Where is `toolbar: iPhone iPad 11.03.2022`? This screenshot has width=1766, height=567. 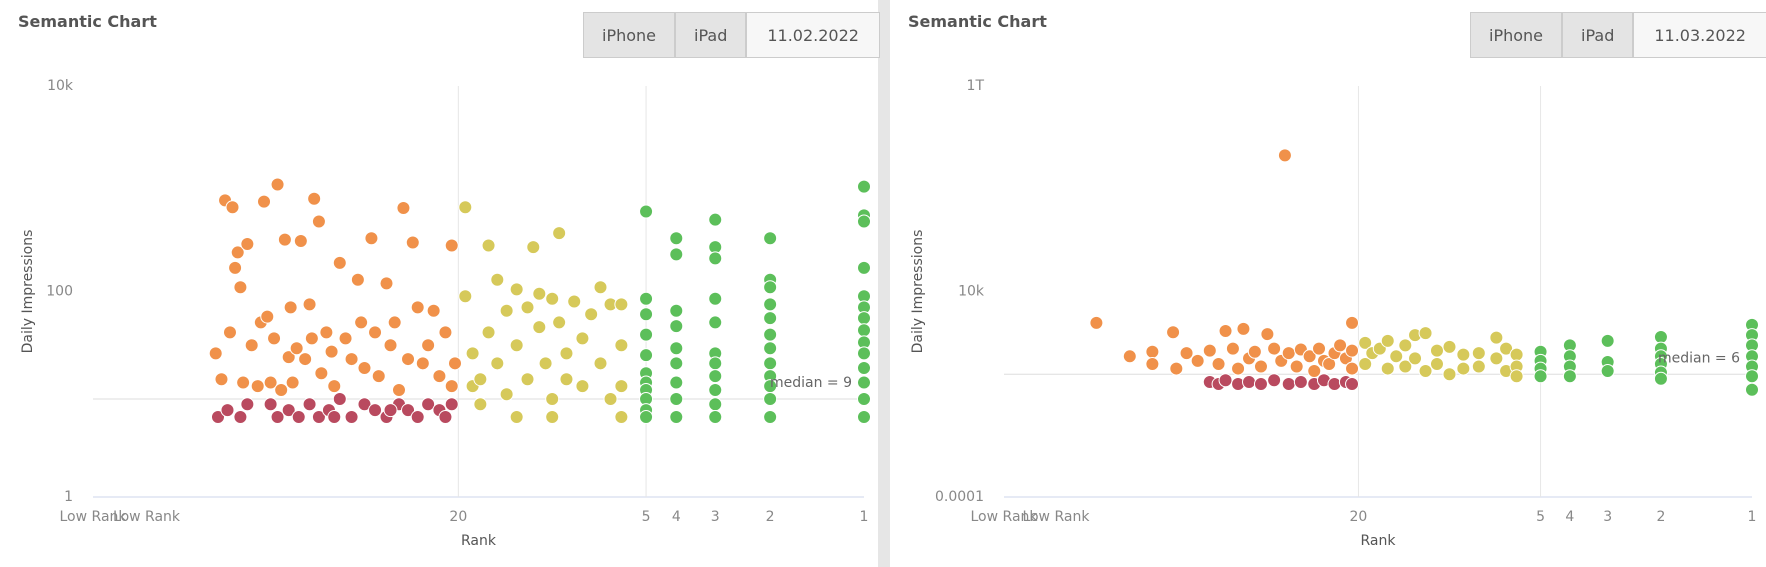
toolbar: iPhone iPad 11.03.2022 is located at coordinates (1618, 35).